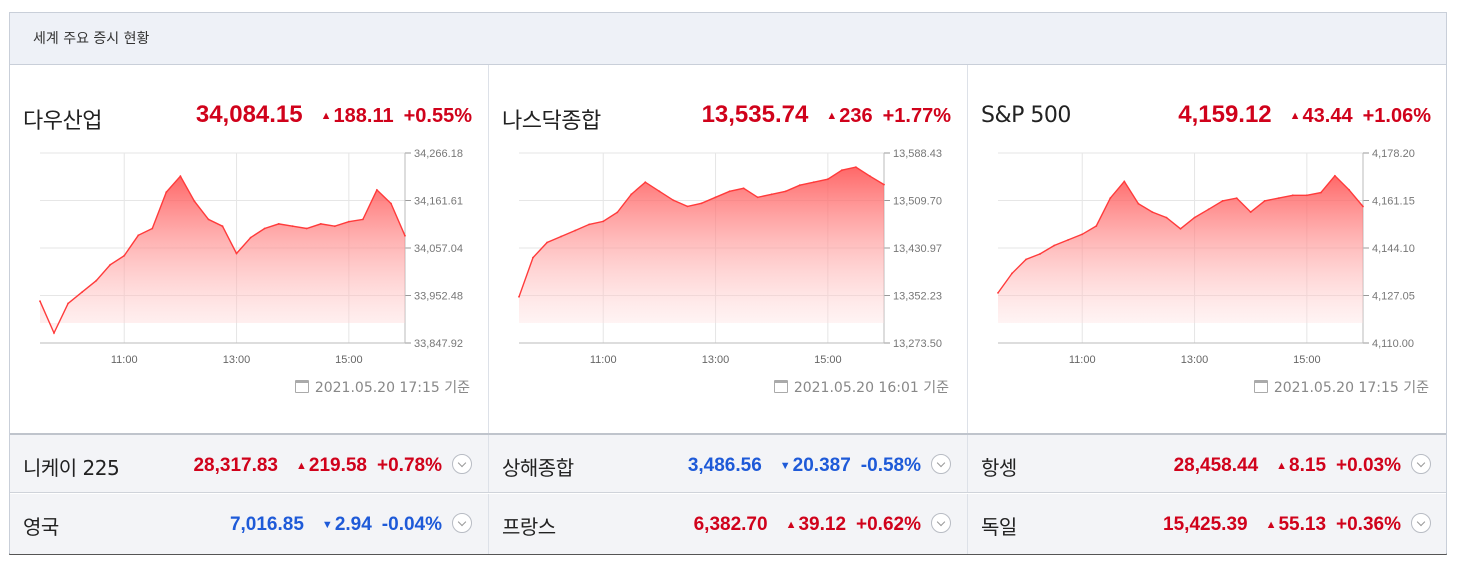 Image resolution: width=1457 pixels, height=563 pixels. I want to click on market-cell-france: 프랑스 6,382.70 ▲ 39.12 +0.62%, so click(728, 524).